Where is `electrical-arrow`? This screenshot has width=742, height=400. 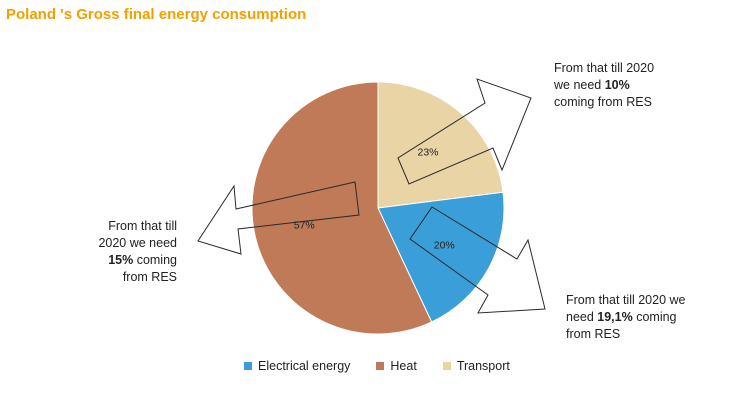
electrical-arrow is located at coordinates (477, 260).